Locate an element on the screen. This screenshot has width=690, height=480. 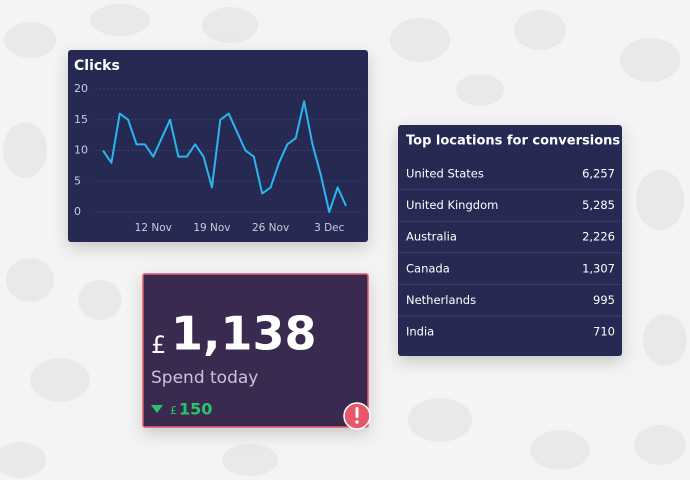
location-name: United States is located at coordinates (445, 174).